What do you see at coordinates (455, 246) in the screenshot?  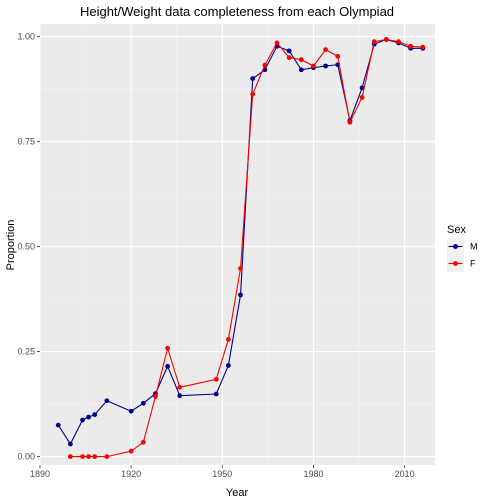 I see `legend-key-point-m` at bounding box center [455, 246].